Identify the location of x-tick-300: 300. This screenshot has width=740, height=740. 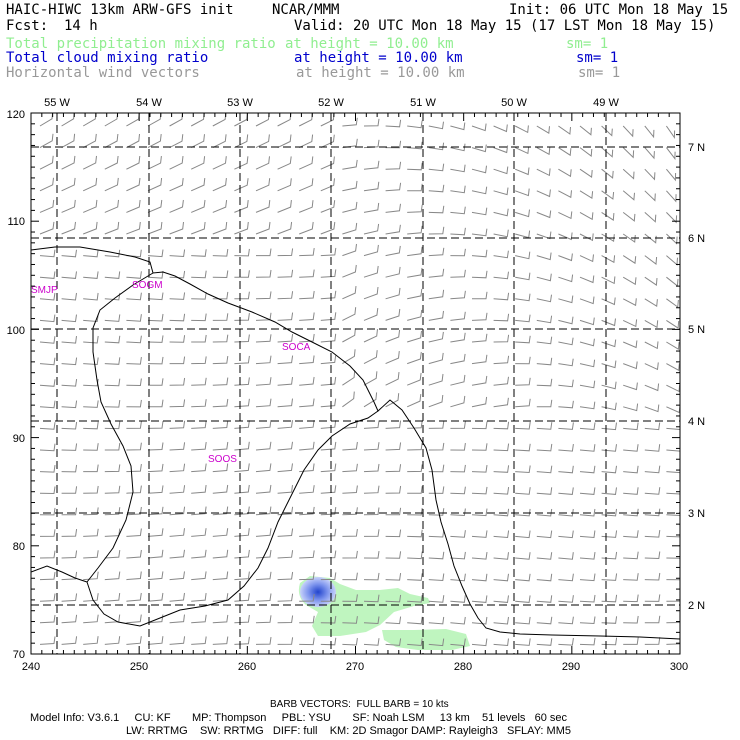
(679, 667).